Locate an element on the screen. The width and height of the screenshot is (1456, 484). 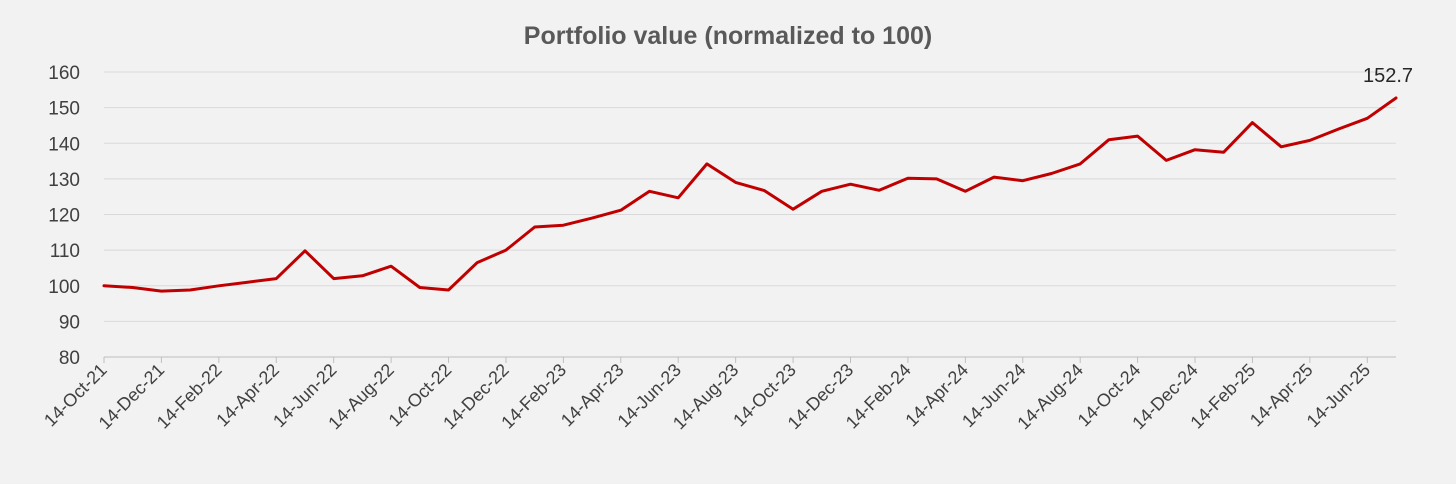
x-tick-label: 14-Jun-25 is located at coordinates (1338, 395).